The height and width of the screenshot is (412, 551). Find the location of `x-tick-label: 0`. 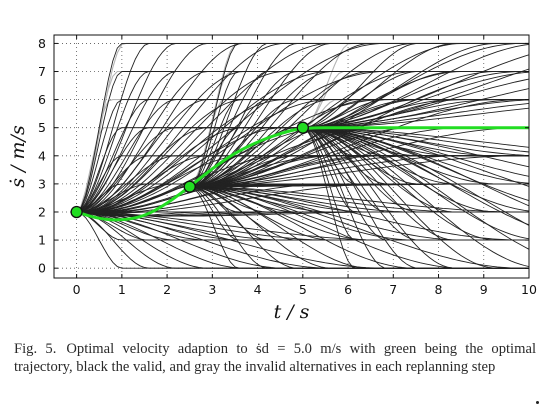

x-tick-label: 0 is located at coordinates (77, 289).